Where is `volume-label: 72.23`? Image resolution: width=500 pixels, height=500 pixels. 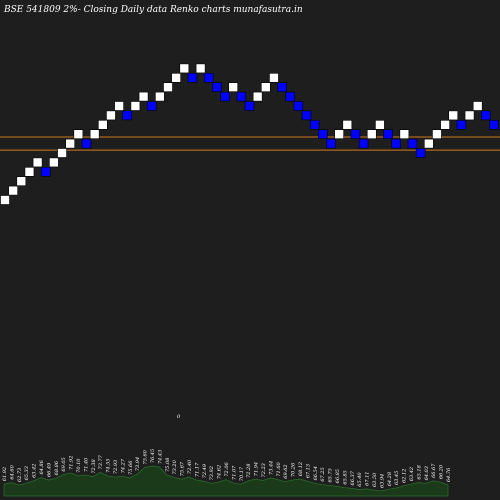 volume-label: 72.23 is located at coordinates (264, 470).